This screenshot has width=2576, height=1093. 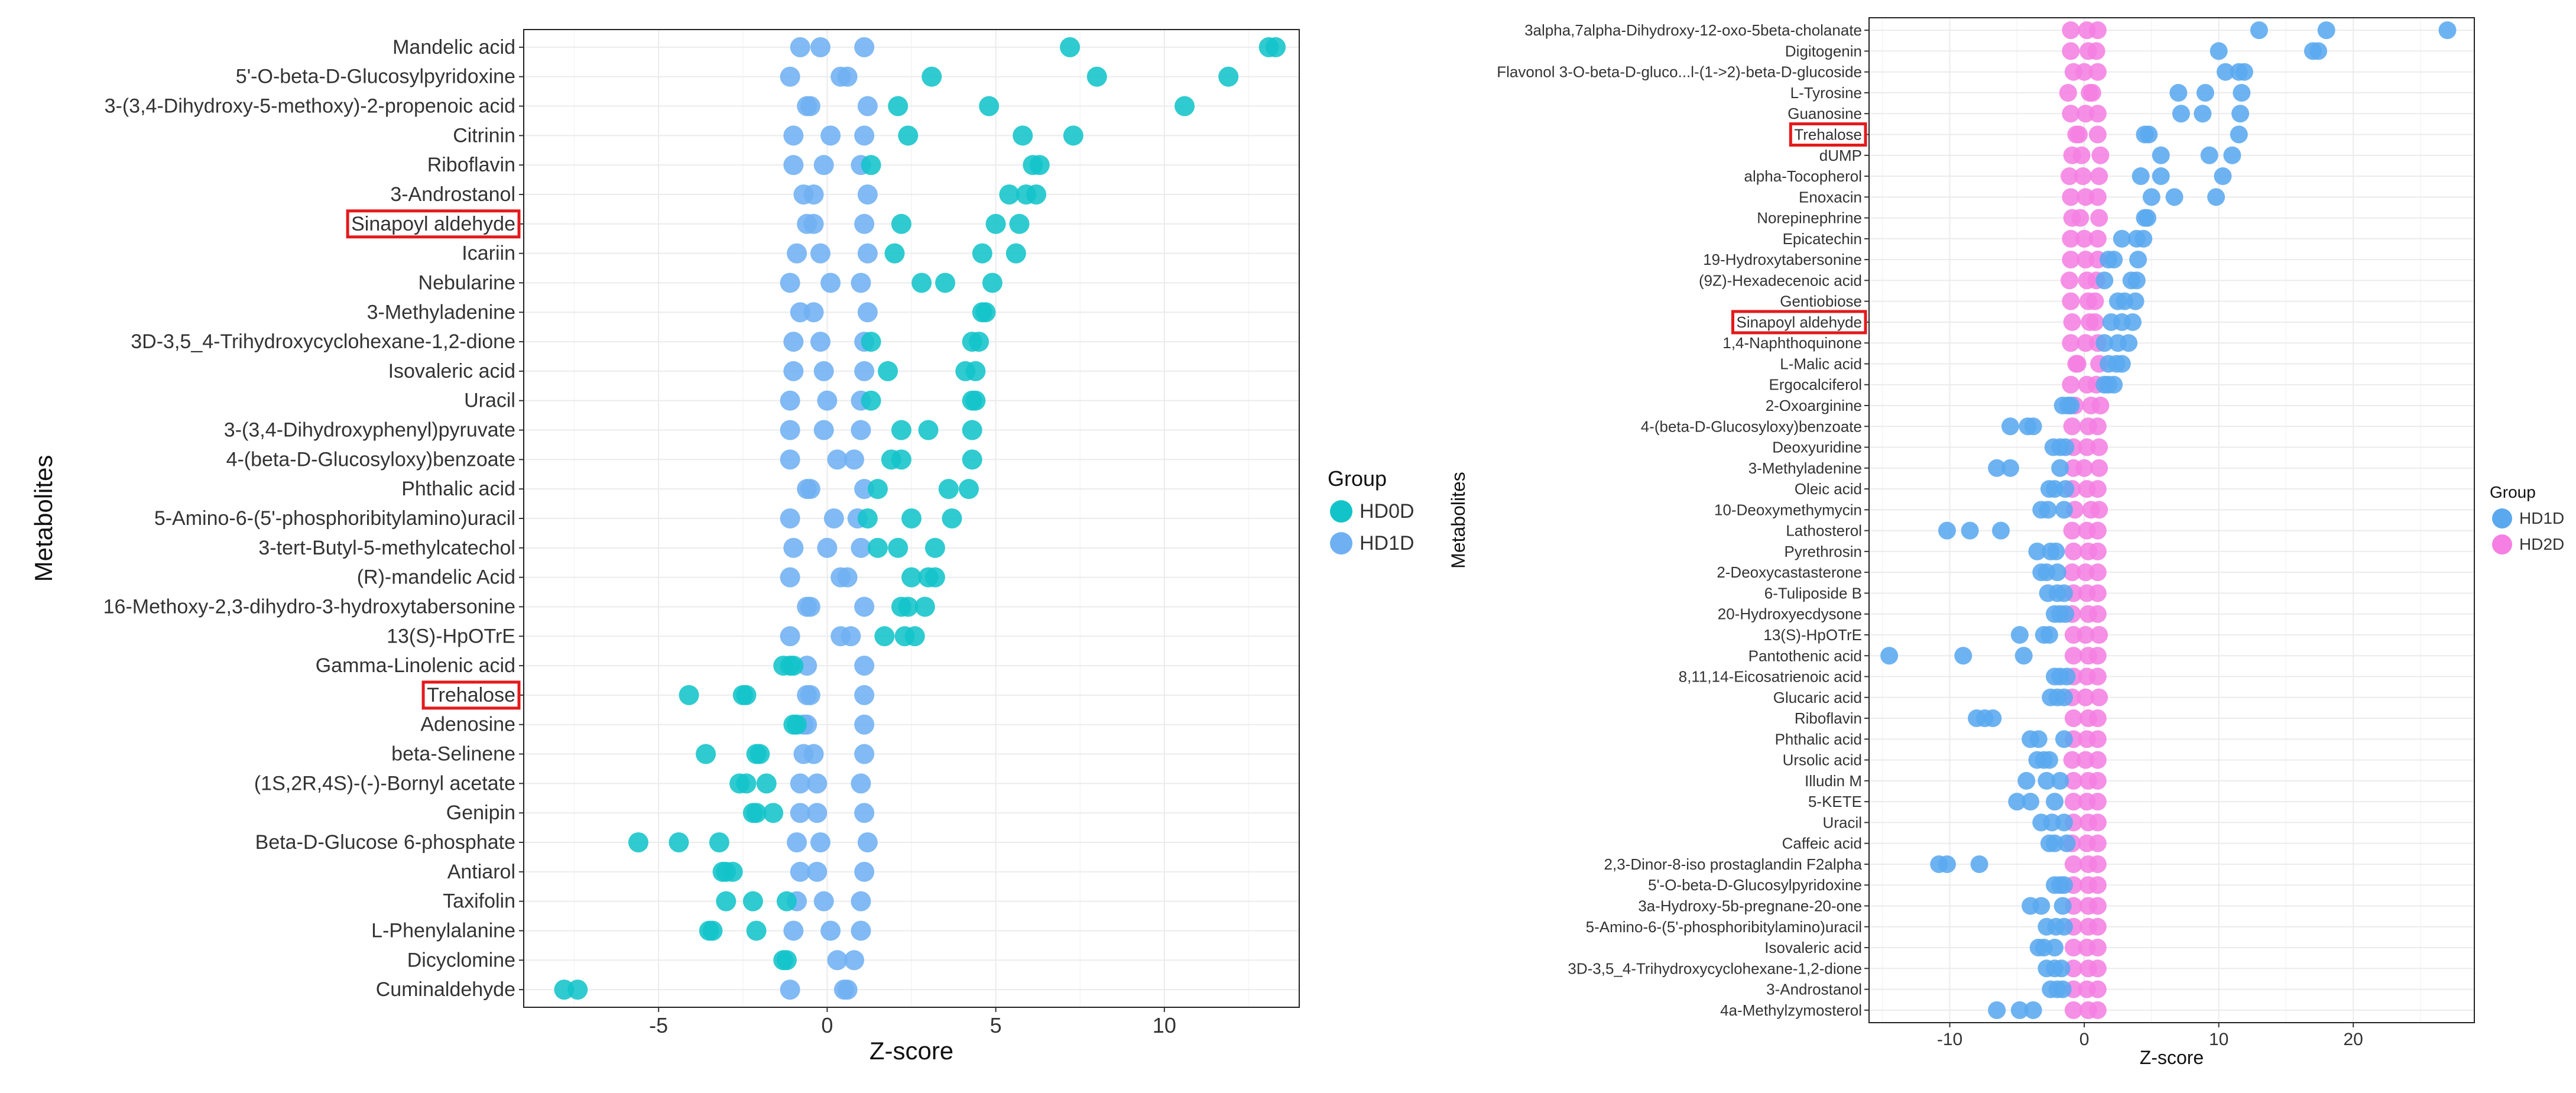 I want to click on point-hd1d-5-o-beta-d-glucosylpyridoxine, so click(x=2064, y=885).